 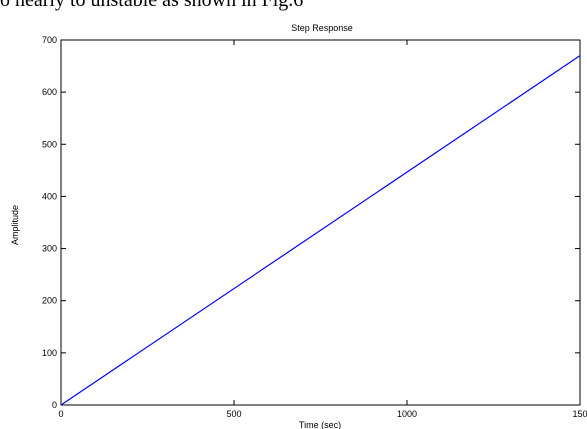 I want to click on x-tick-label: 0, so click(x=60, y=414).